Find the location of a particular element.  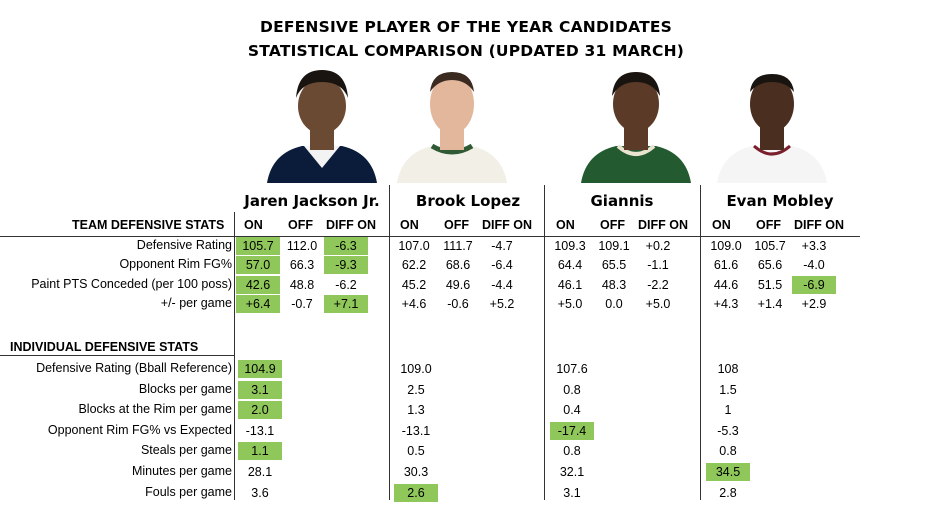

stat-cell: 104.9 is located at coordinates (260, 369).